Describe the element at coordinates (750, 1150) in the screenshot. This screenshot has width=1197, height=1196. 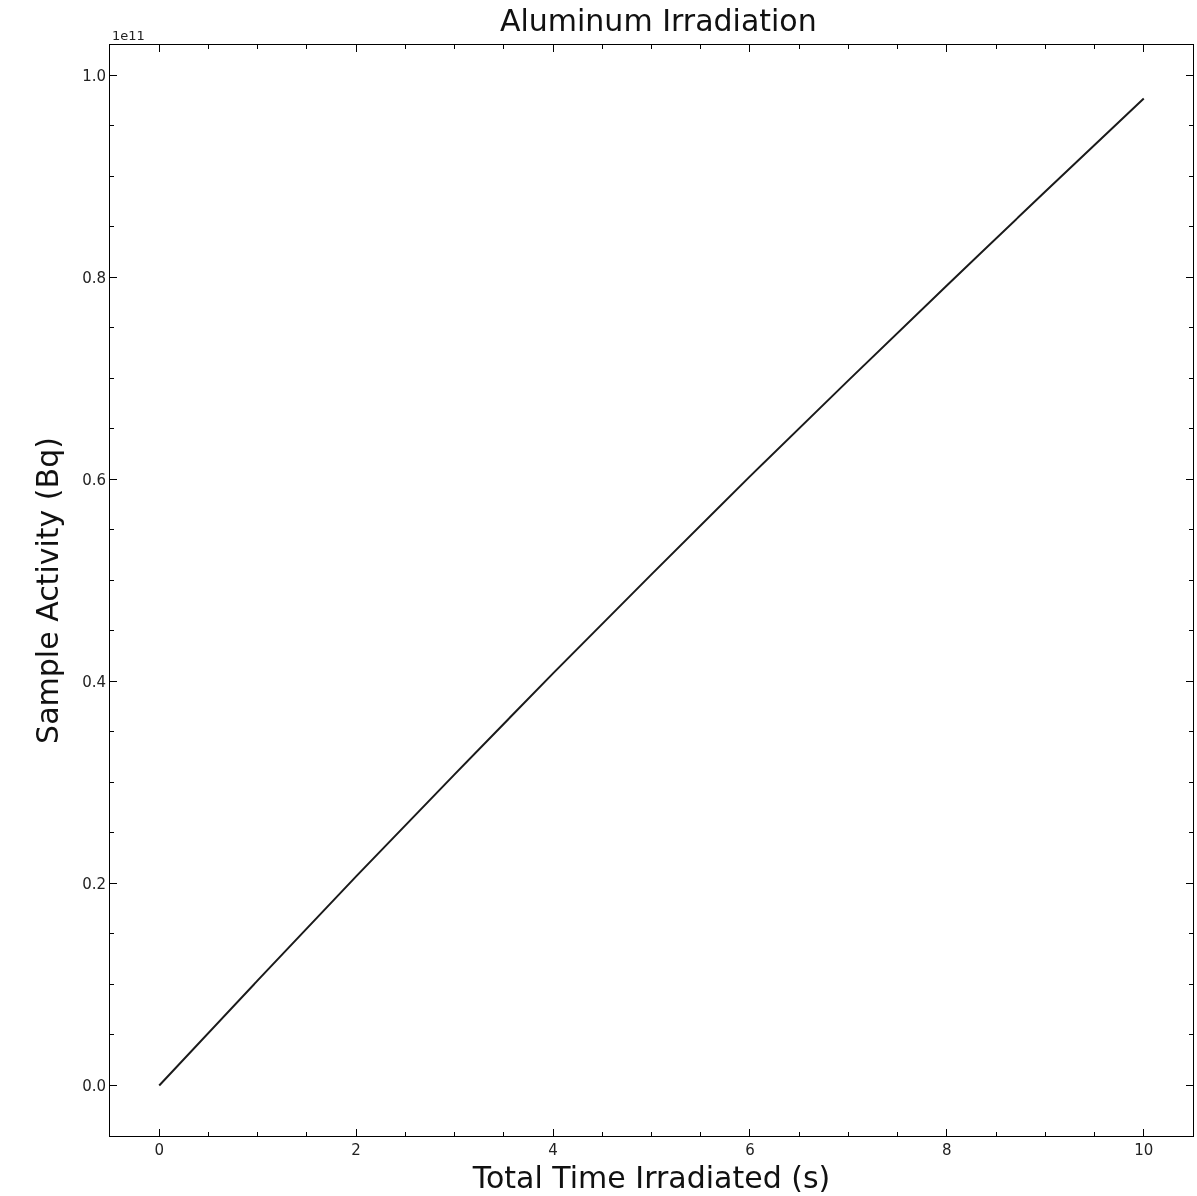
I see `x-tick-label: 6` at that location.